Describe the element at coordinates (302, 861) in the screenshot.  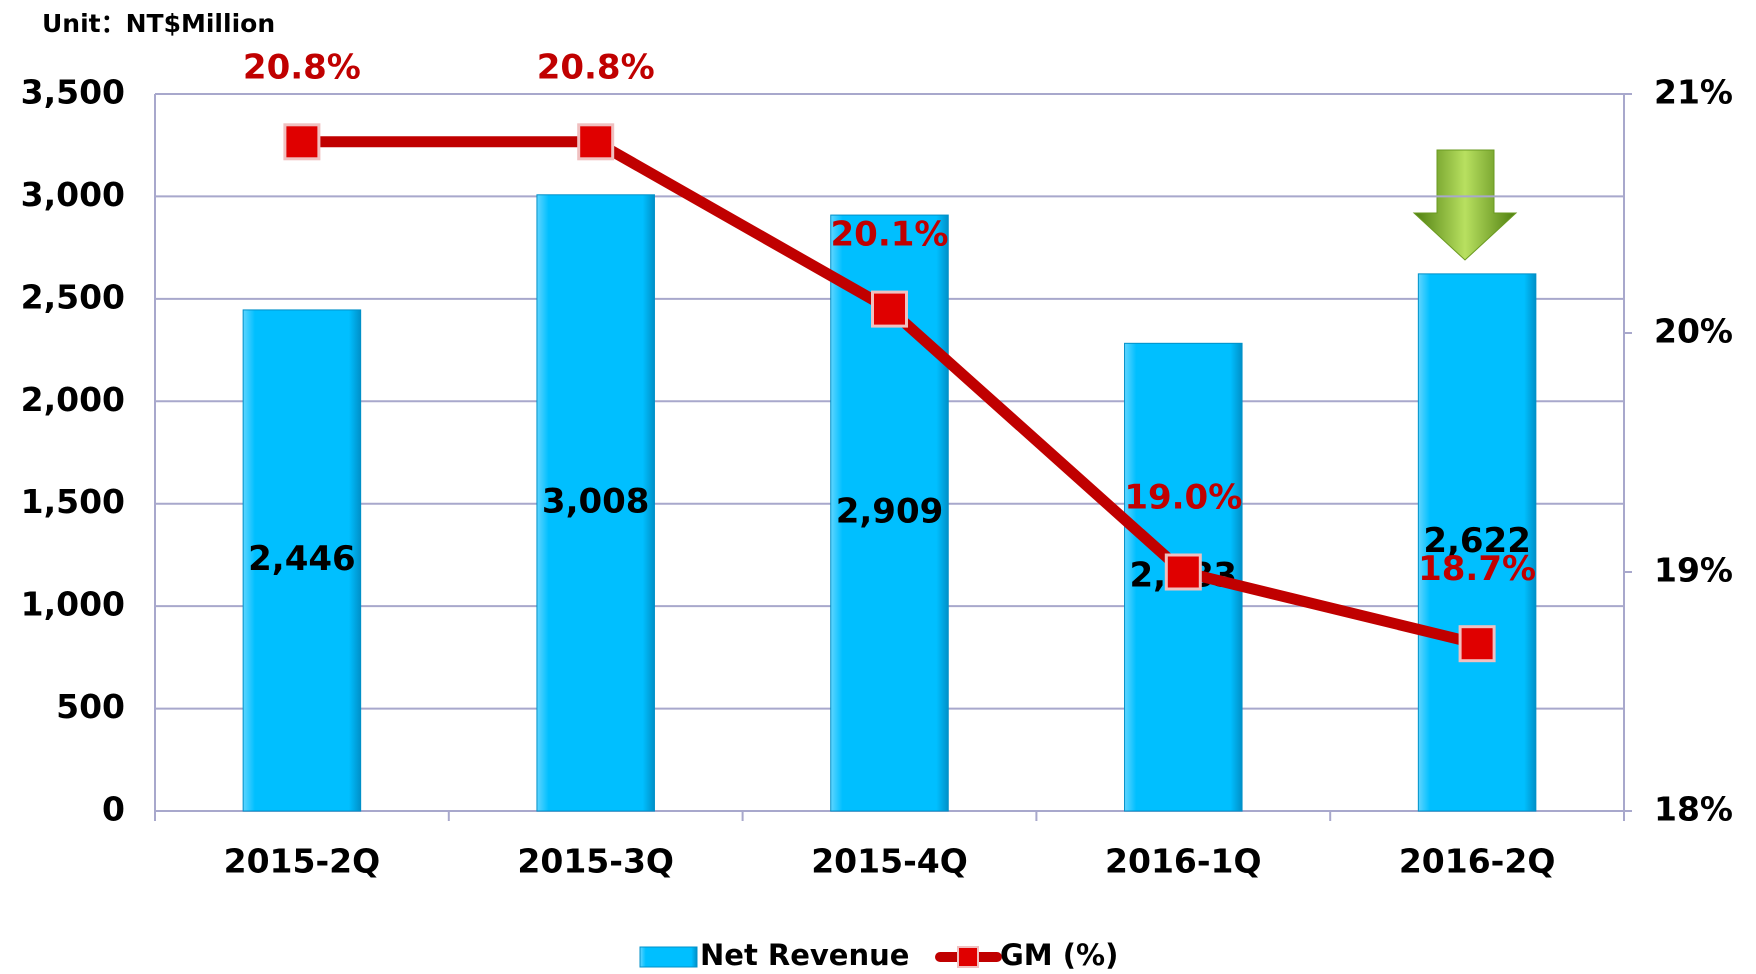
I see `x-tick-label: 2015-2Q` at that location.